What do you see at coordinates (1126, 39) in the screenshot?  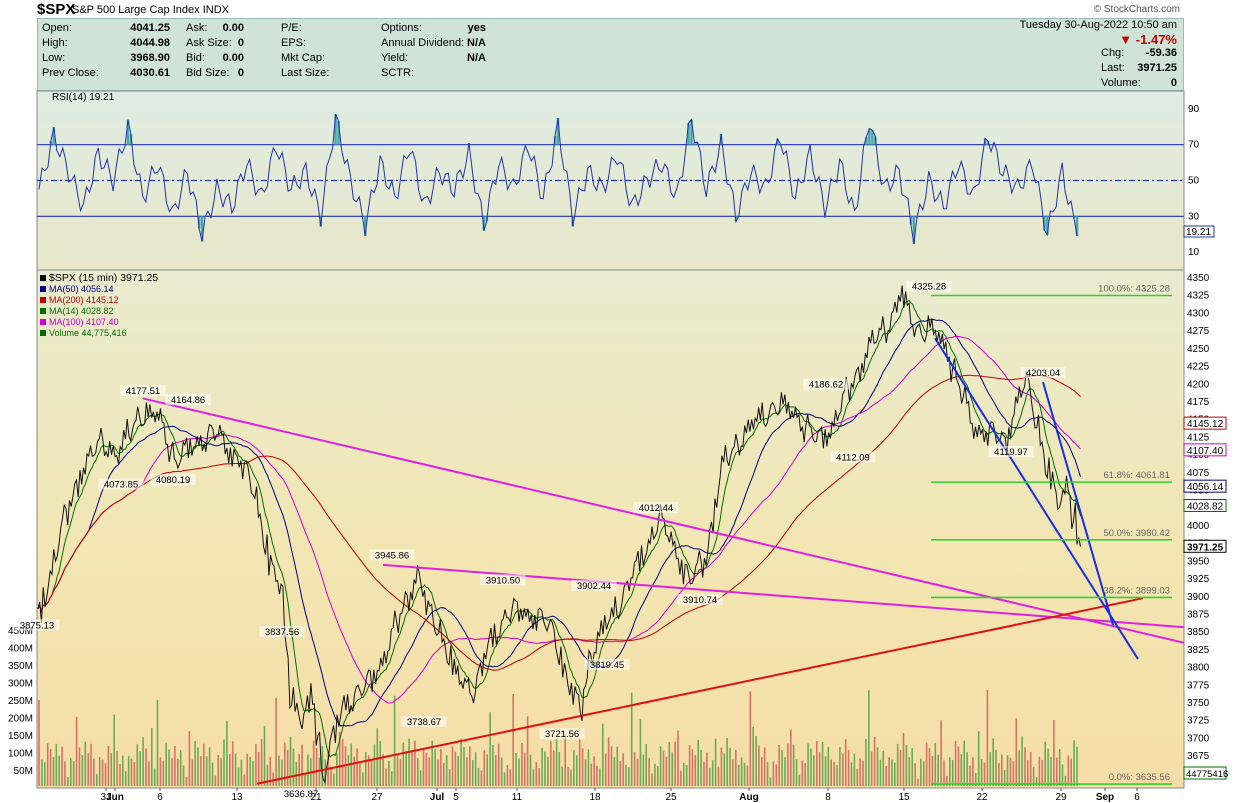 I see `down-arrow-icon: ▼` at bounding box center [1126, 39].